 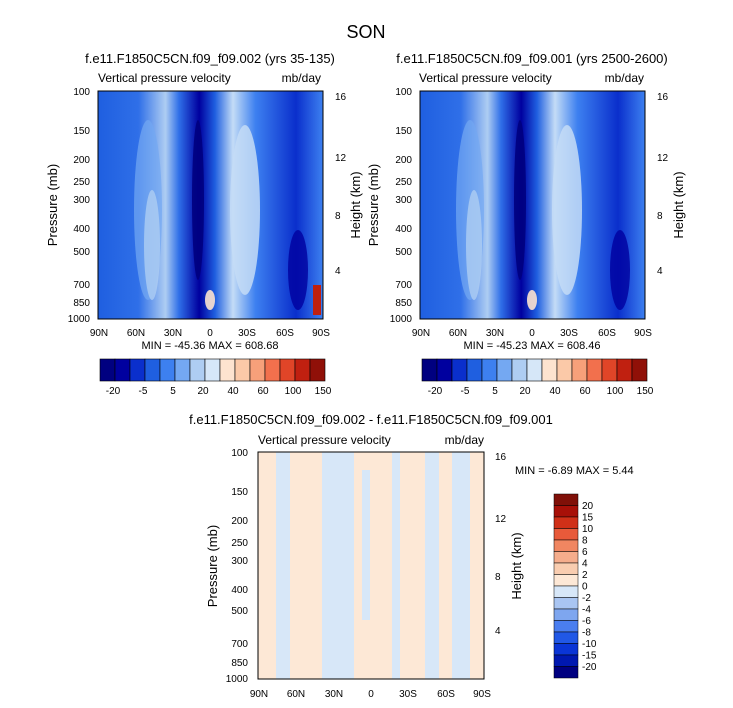 What do you see at coordinates (239, 590) in the screenshot?
I see `y-tick-label: 400` at bounding box center [239, 590].